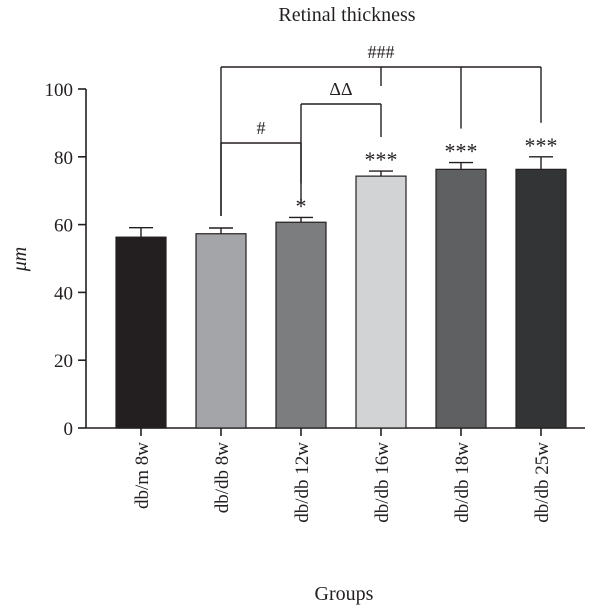 This screenshot has width=600, height=609. Describe the element at coordinates (63, 158) in the screenshot. I see `y-tick-label: 80` at that location.